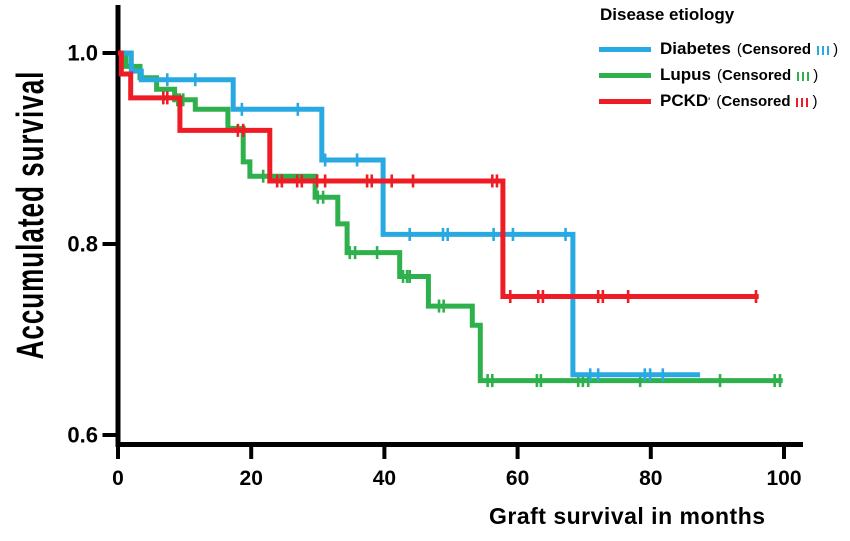 The height and width of the screenshot is (541, 850). What do you see at coordinates (384, 478) in the screenshot?
I see `x-tick-label: 40` at bounding box center [384, 478].